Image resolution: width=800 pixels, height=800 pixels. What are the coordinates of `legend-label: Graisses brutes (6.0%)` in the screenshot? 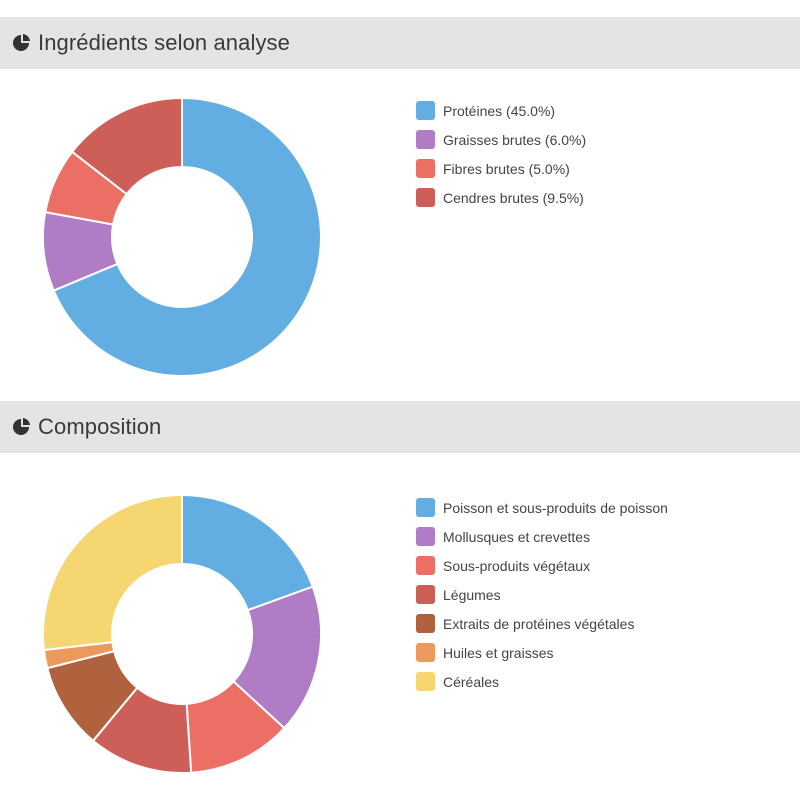 It's located at (515, 139).